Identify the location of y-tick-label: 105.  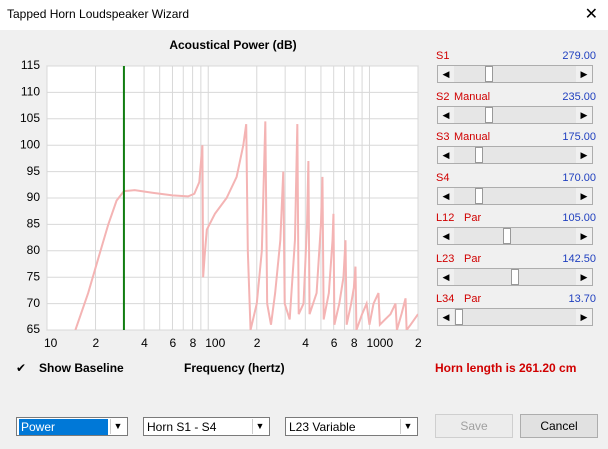
(30, 118).